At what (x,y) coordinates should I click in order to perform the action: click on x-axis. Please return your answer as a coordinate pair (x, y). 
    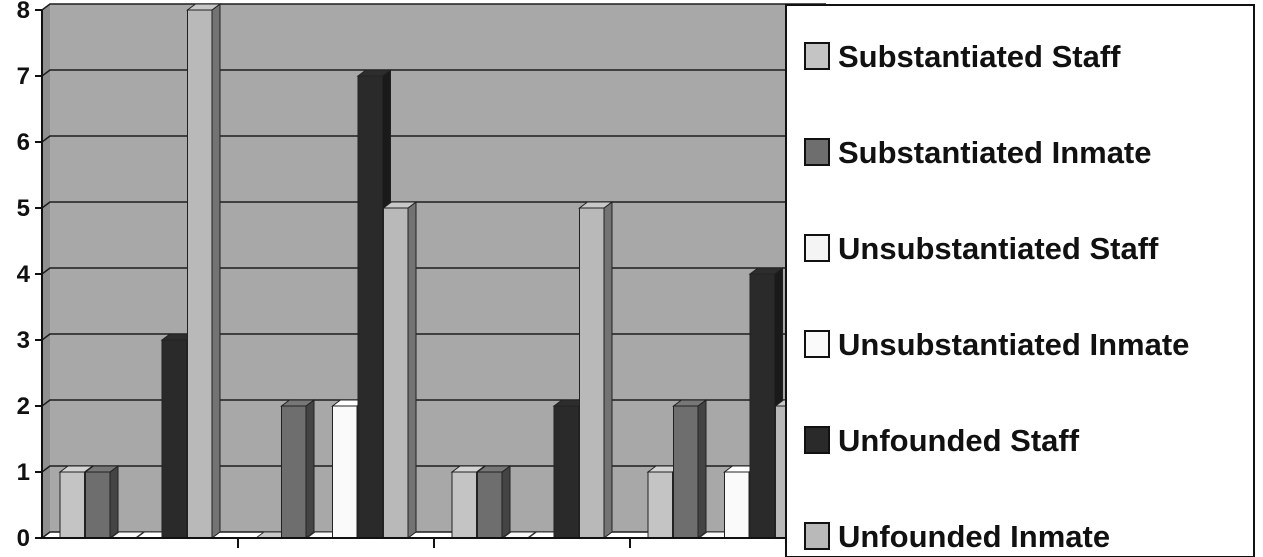
    Looking at the image, I should click on (434, 542).